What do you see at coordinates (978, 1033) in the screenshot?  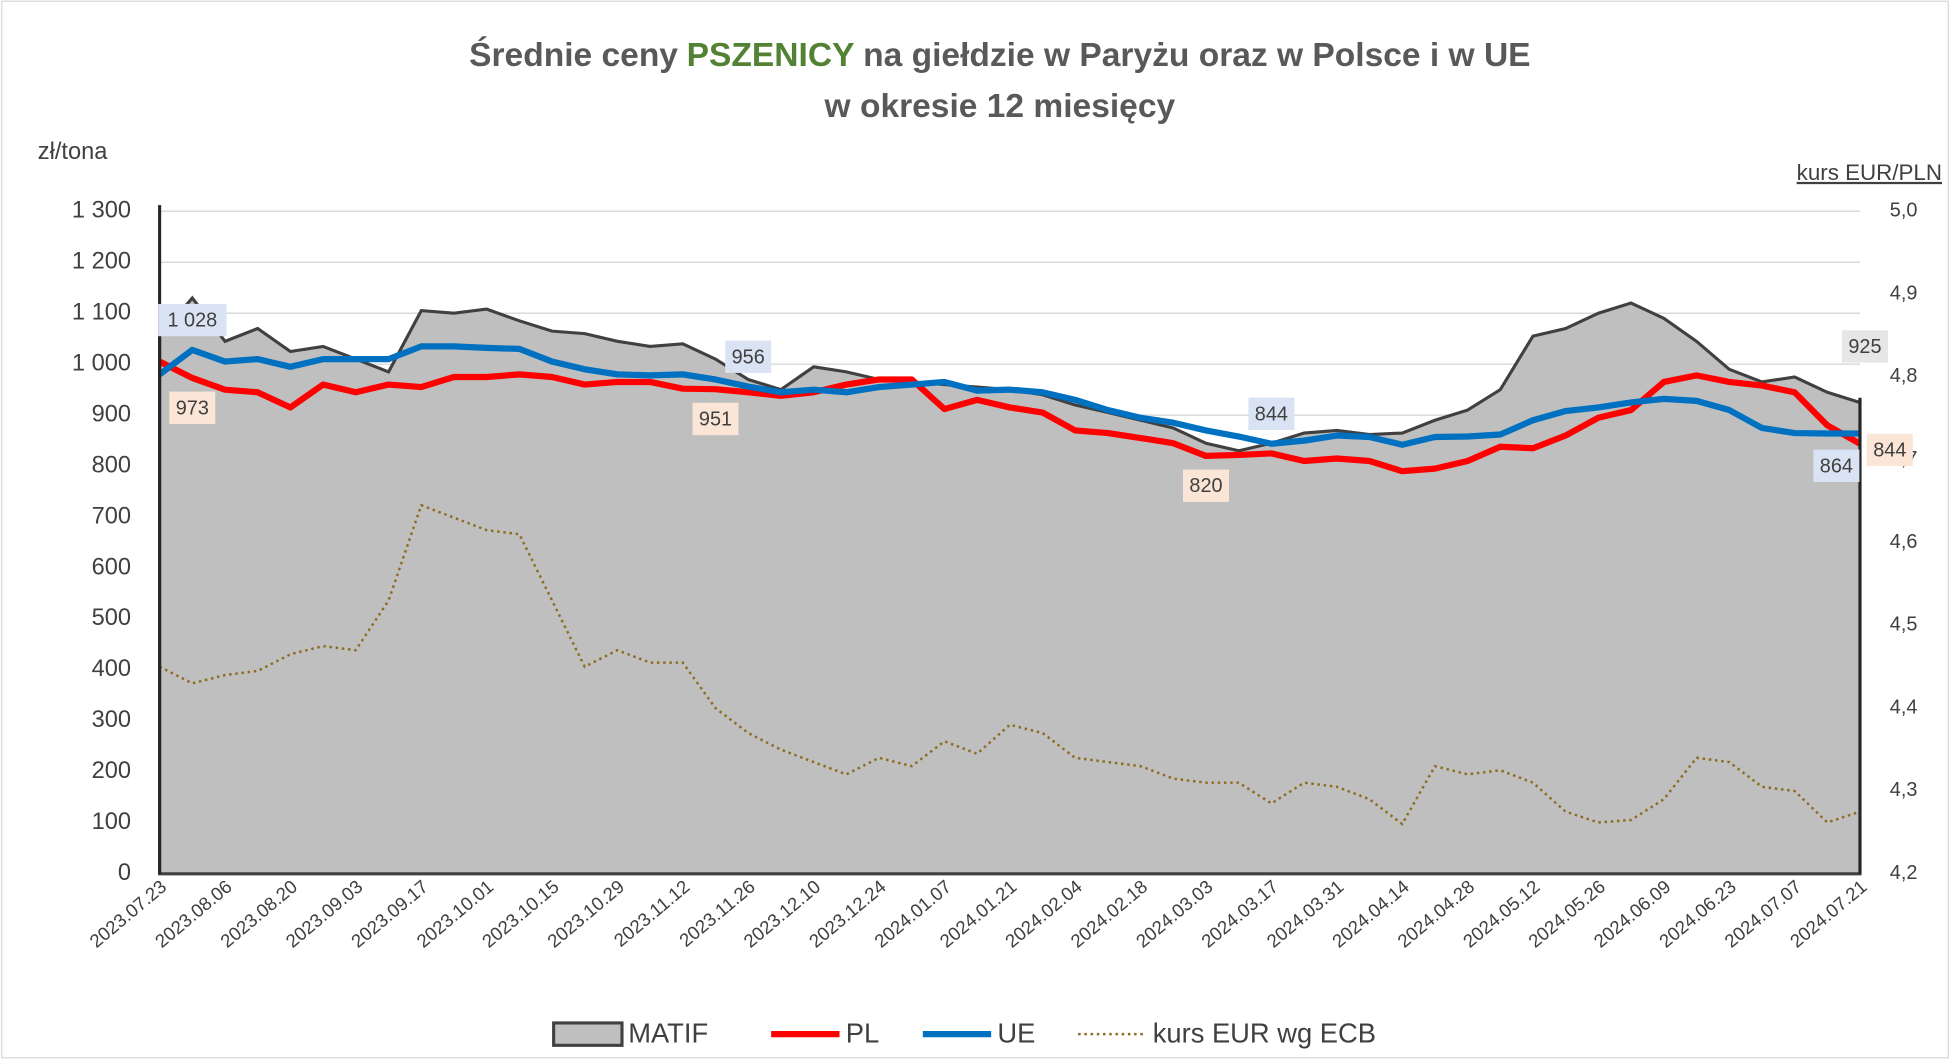 I see `legend-item: UE` at bounding box center [978, 1033].